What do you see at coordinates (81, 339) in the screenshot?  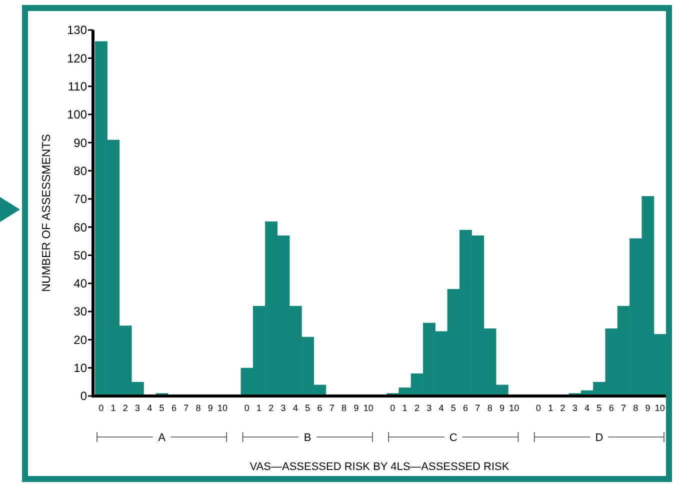 I see `y-tick-label: 20` at bounding box center [81, 339].